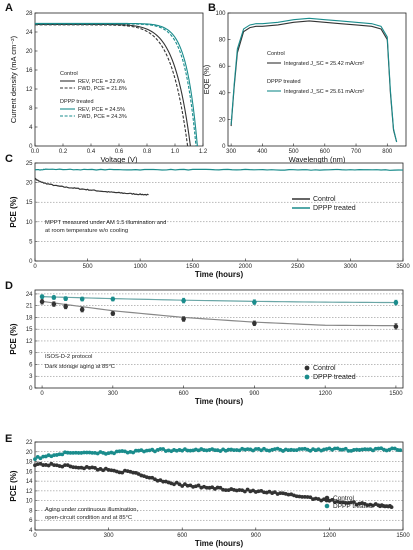 Image resolution: width=413 pixels, height=550 pixels. What do you see at coordinates (86, 231) in the screenshot?
I see `annotation-line: at room temperature w/o cooling` at bounding box center [86, 231].